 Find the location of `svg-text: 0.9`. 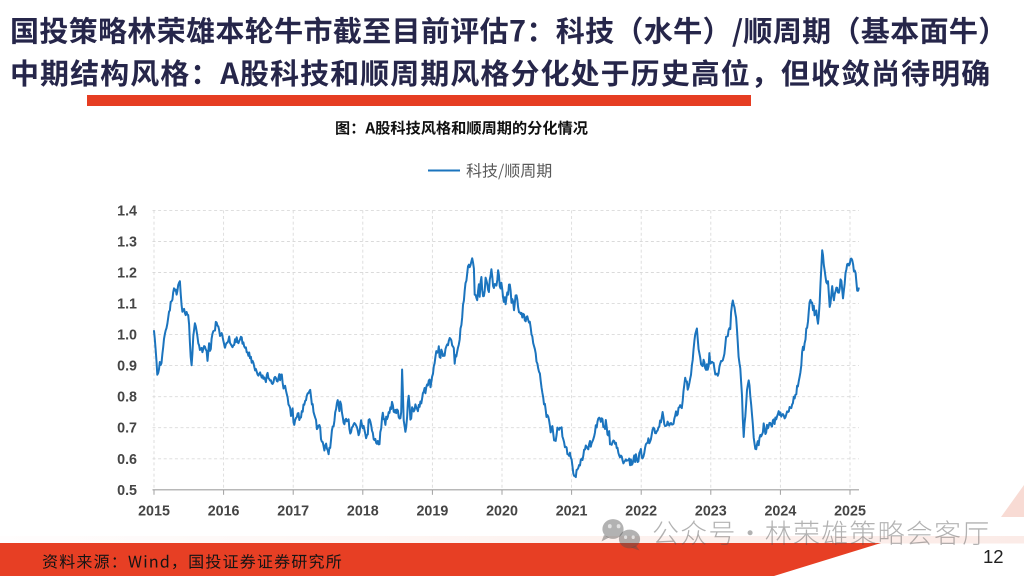

svg-text: 0.9 is located at coordinates (127, 367).